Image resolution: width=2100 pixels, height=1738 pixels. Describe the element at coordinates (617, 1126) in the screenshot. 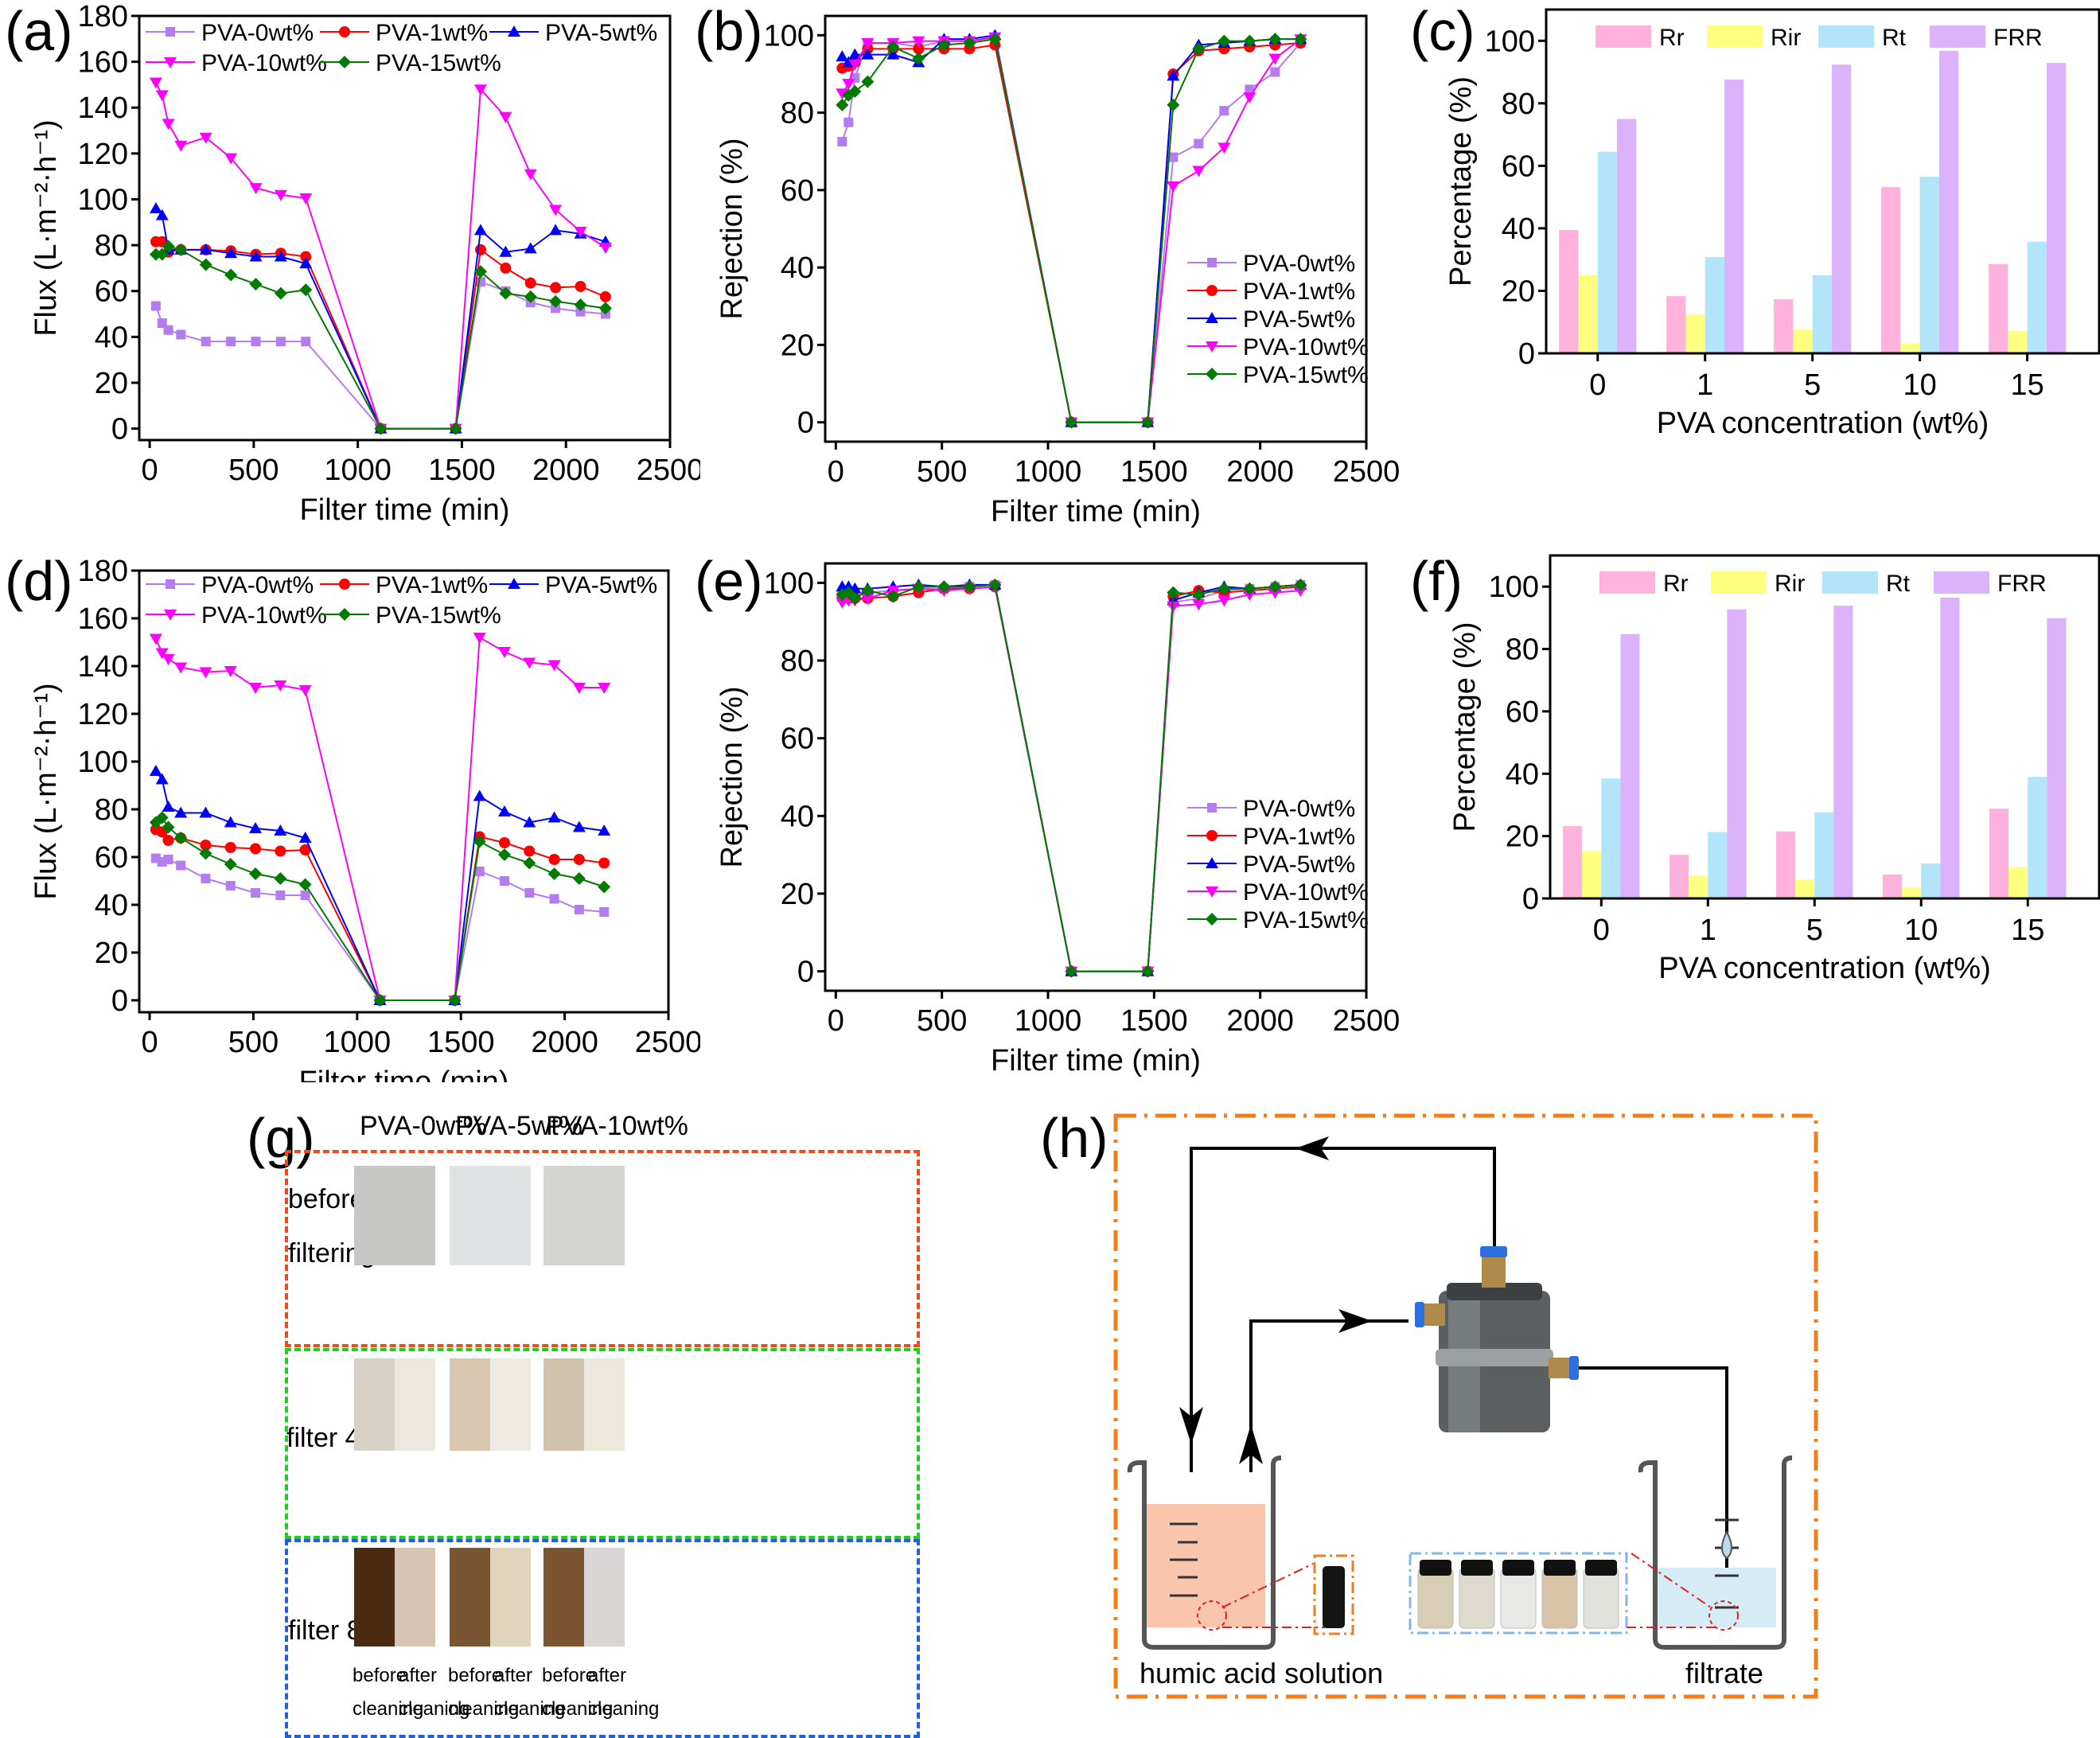

I see `column-label-2: PVA-10wt%` at that location.